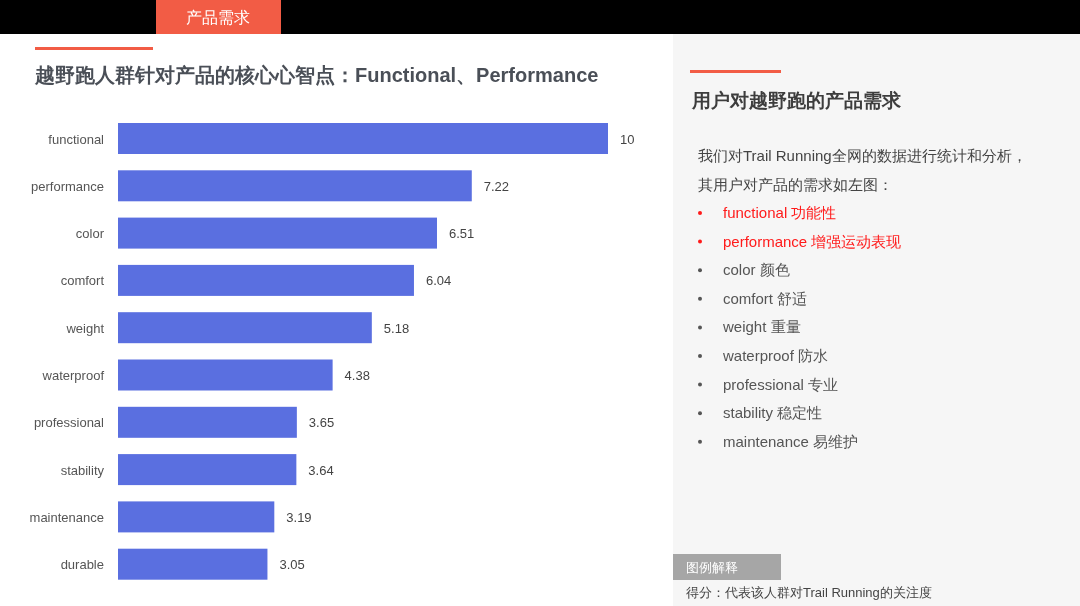 Image resolution: width=1080 pixels, height=606 pixels. I want to click on y-tick-label: stability, so click(82, 470).